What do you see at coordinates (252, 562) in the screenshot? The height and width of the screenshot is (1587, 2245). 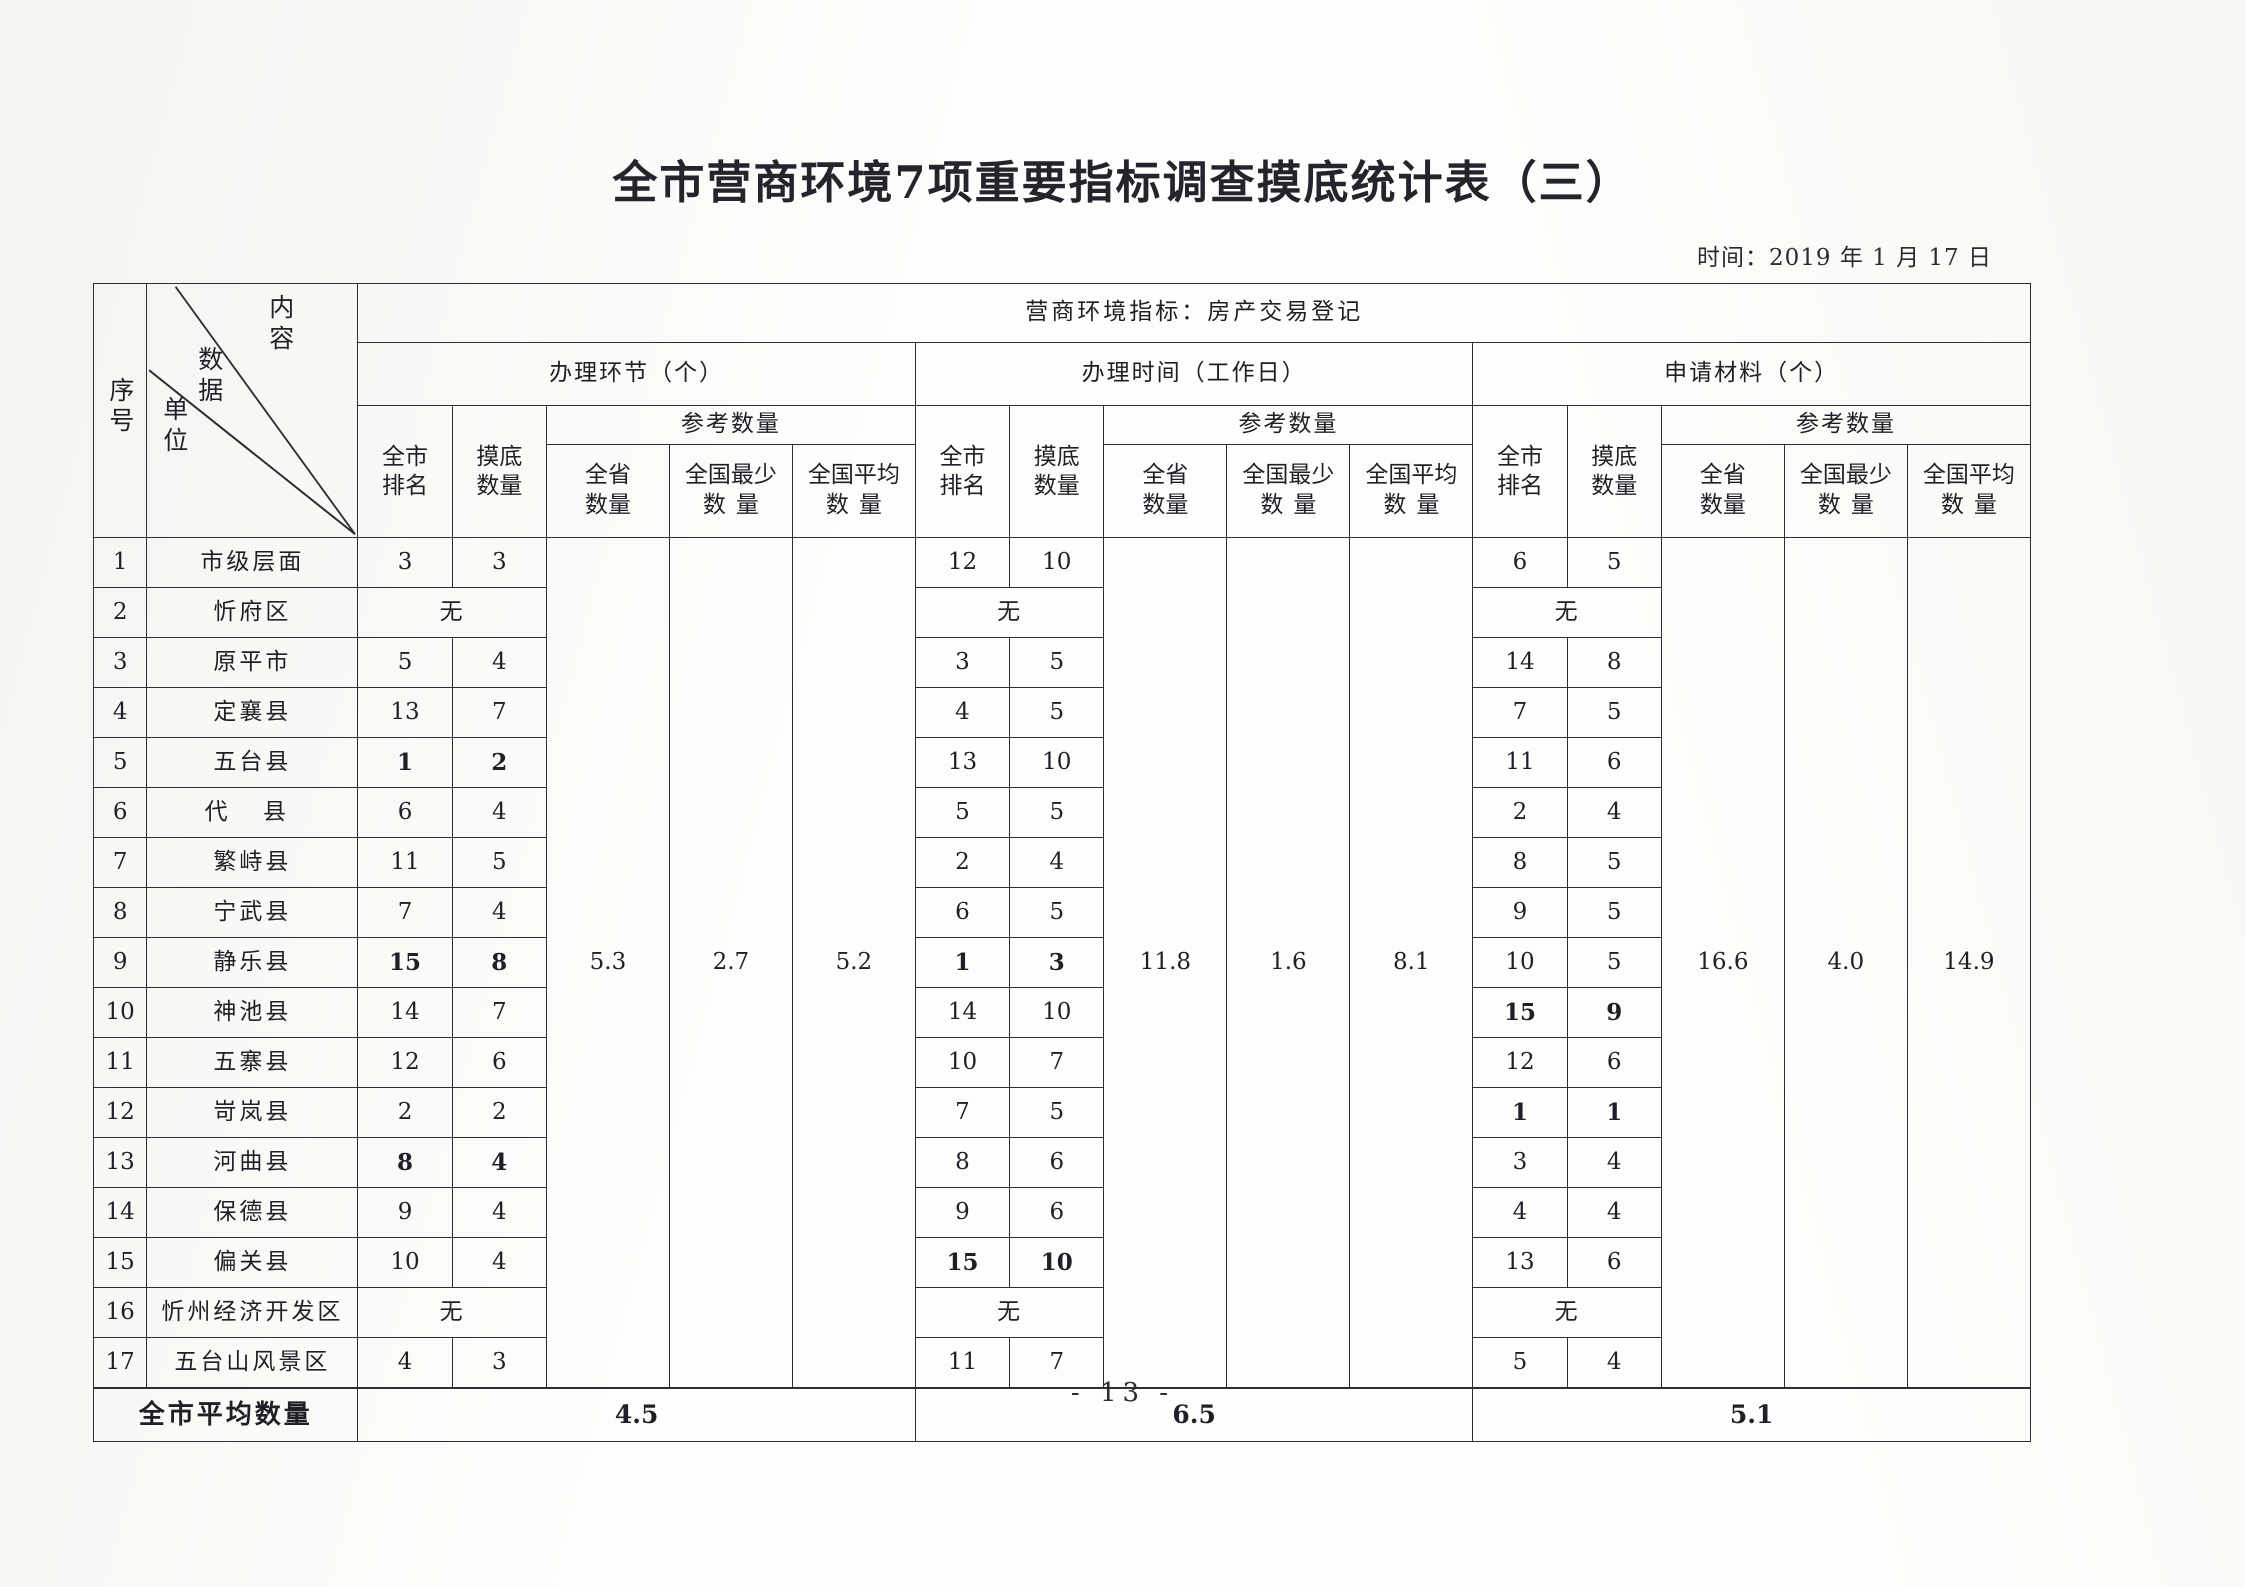 I see `row-unit-name: 市级层面` at bounding box center [252, 562].